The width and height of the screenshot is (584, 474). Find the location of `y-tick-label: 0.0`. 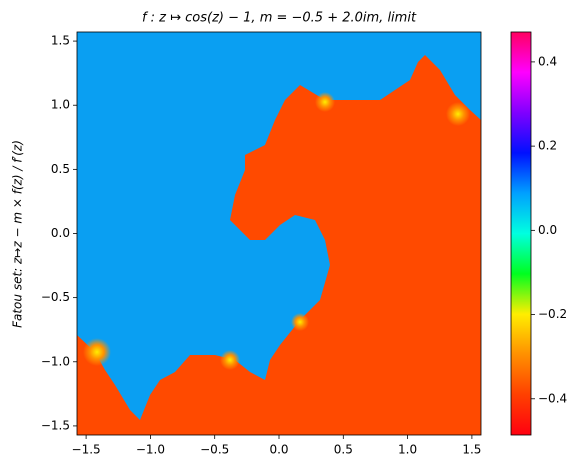

y-tick-label: 0.0 is located at coordinates (60, 233).